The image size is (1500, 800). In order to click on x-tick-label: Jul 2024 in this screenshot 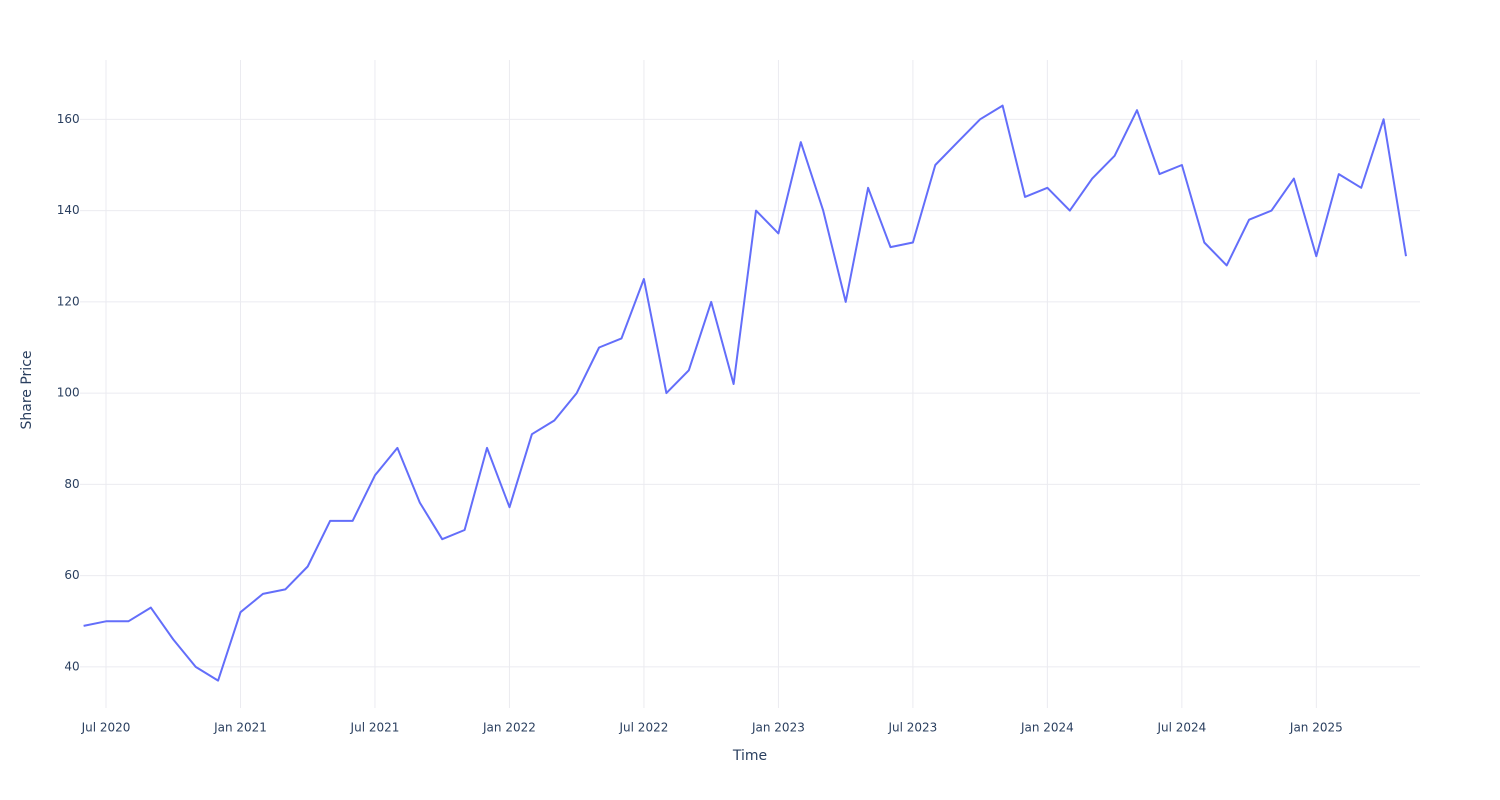, I will do `click(1181, 728)`.